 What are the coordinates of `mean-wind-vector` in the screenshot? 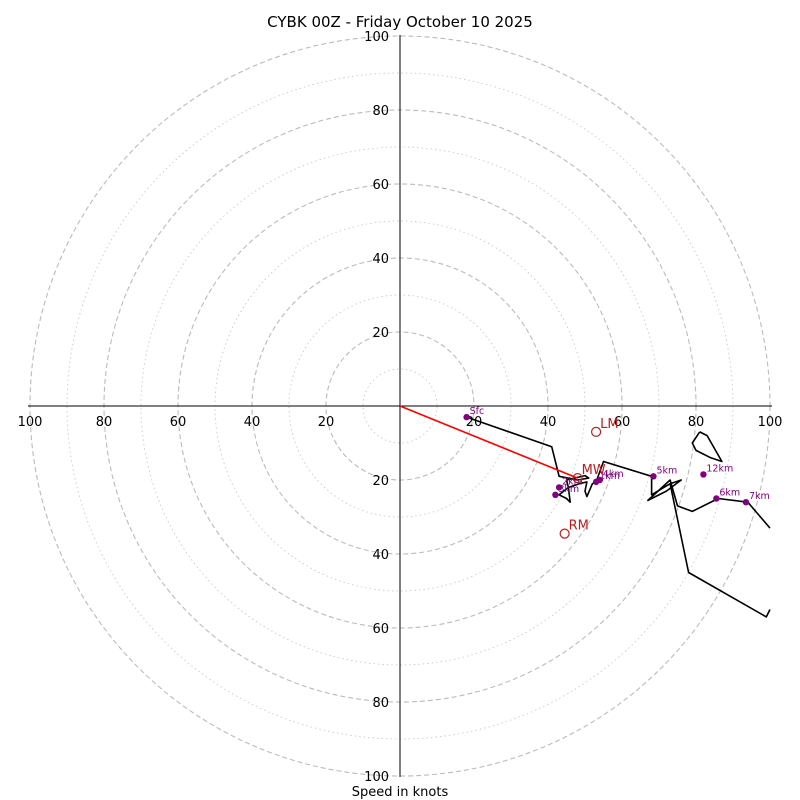 It's located at (488, 442).